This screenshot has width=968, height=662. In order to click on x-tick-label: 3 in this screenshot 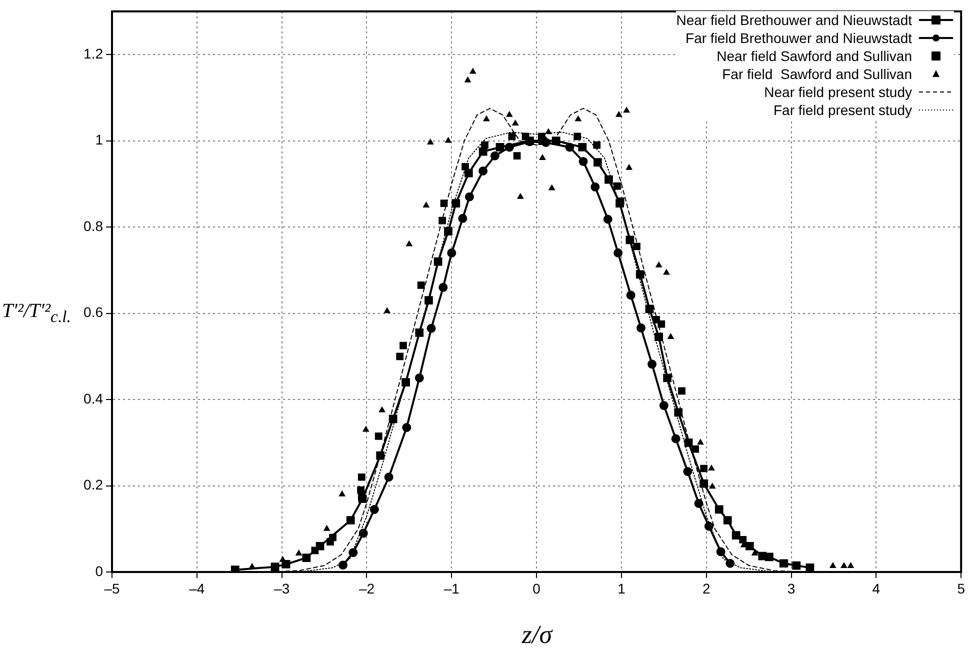, I will do `click(791, 588)`.